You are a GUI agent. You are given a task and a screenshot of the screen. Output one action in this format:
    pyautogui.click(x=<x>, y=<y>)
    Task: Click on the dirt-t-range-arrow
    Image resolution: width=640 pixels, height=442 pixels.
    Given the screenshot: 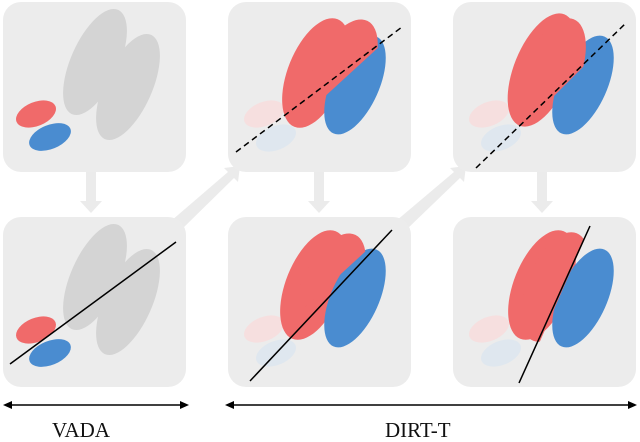 What is the action you would take?
    pyautogui.click(x=431, y=405)
    